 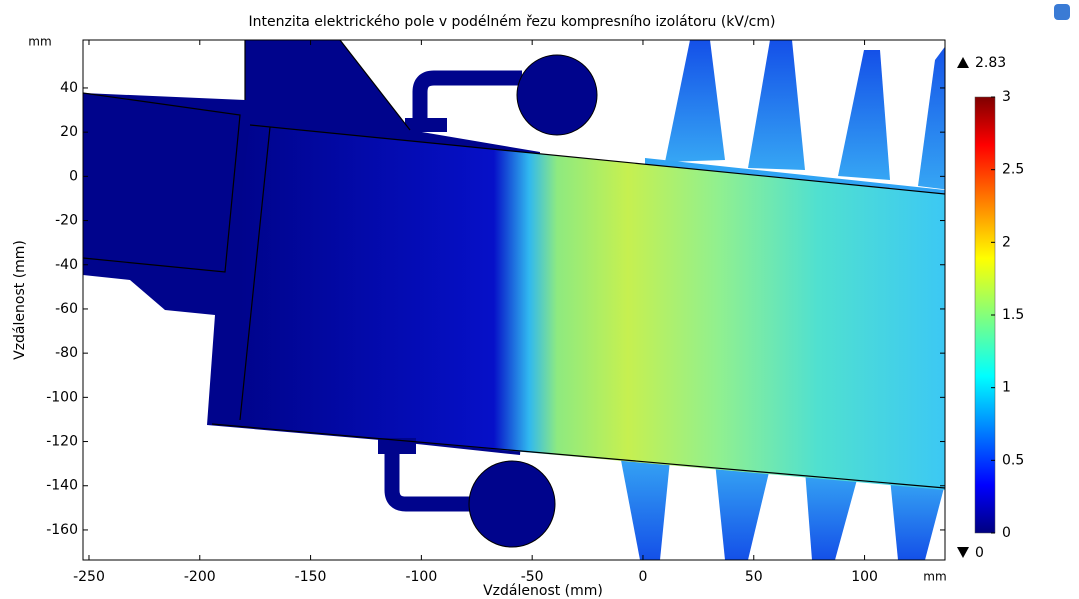 What do you see at coordinates (1006, 533) in the screenshot?
I see `colorbar-tick-label: 0` at bounding box center [1006, 533].